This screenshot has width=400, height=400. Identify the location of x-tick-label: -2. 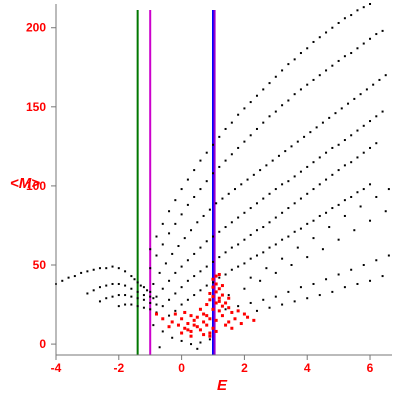
(118, 368).